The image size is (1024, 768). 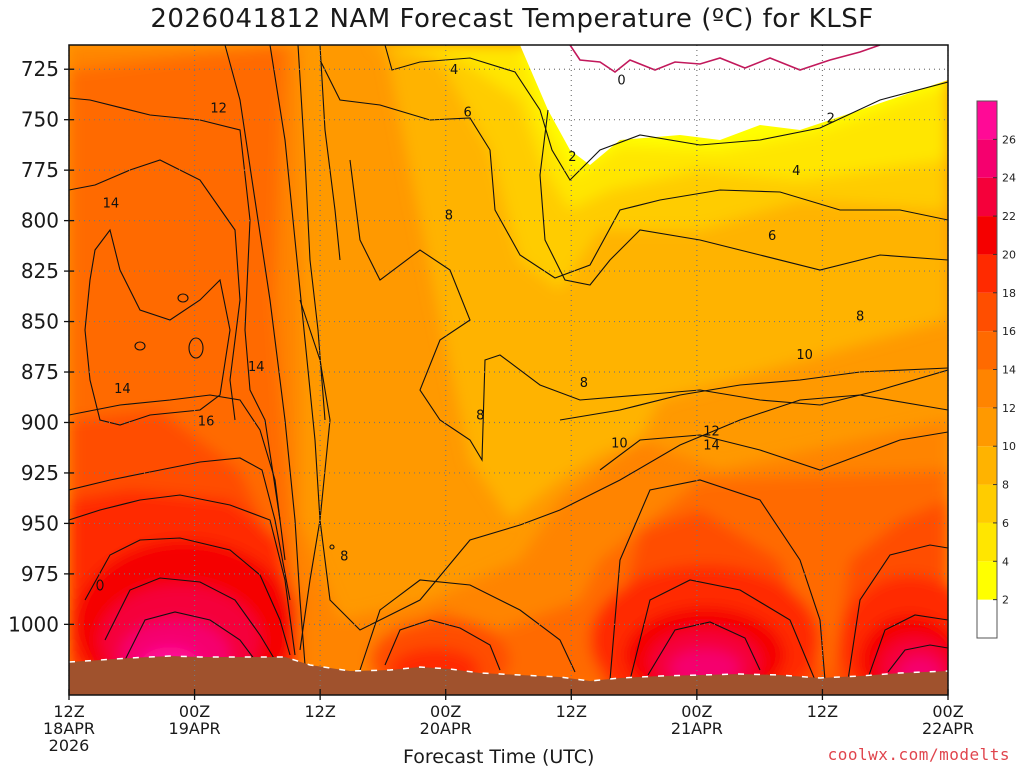 I want to click on y-tick-label: 975, so click(x=40, y=574).